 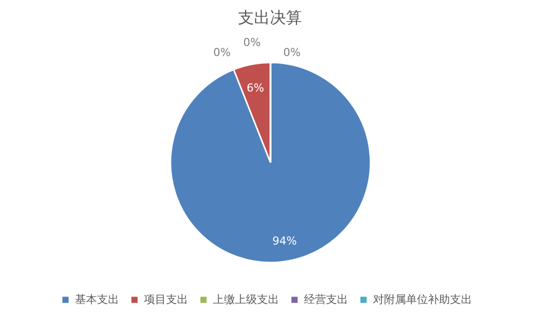 I want to click on data-label: 94%, so click(x=284, y=241).